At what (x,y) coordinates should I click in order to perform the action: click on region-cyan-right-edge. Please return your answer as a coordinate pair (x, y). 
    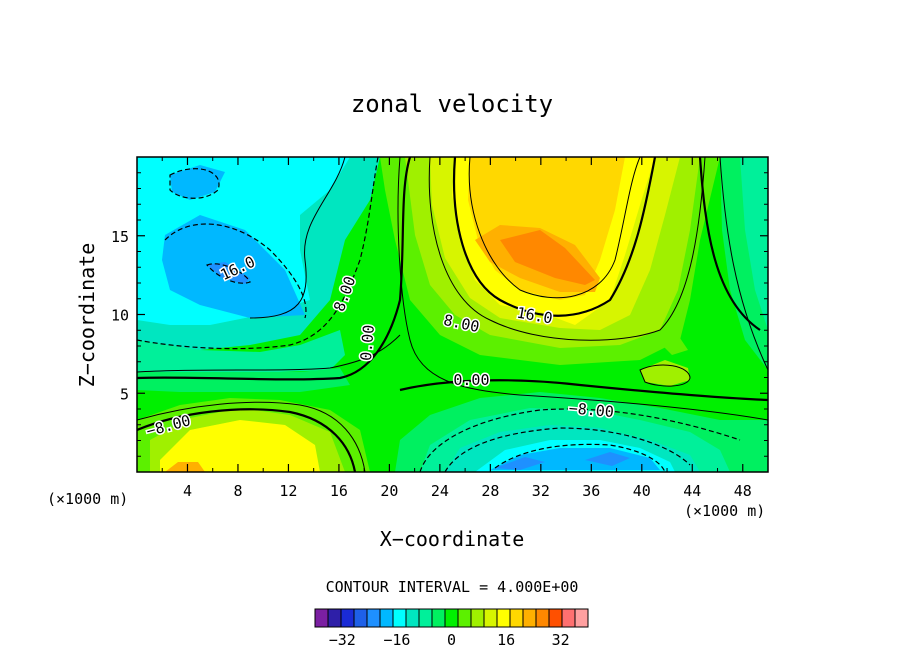
    Looking at the image, I should click on (754, 243).